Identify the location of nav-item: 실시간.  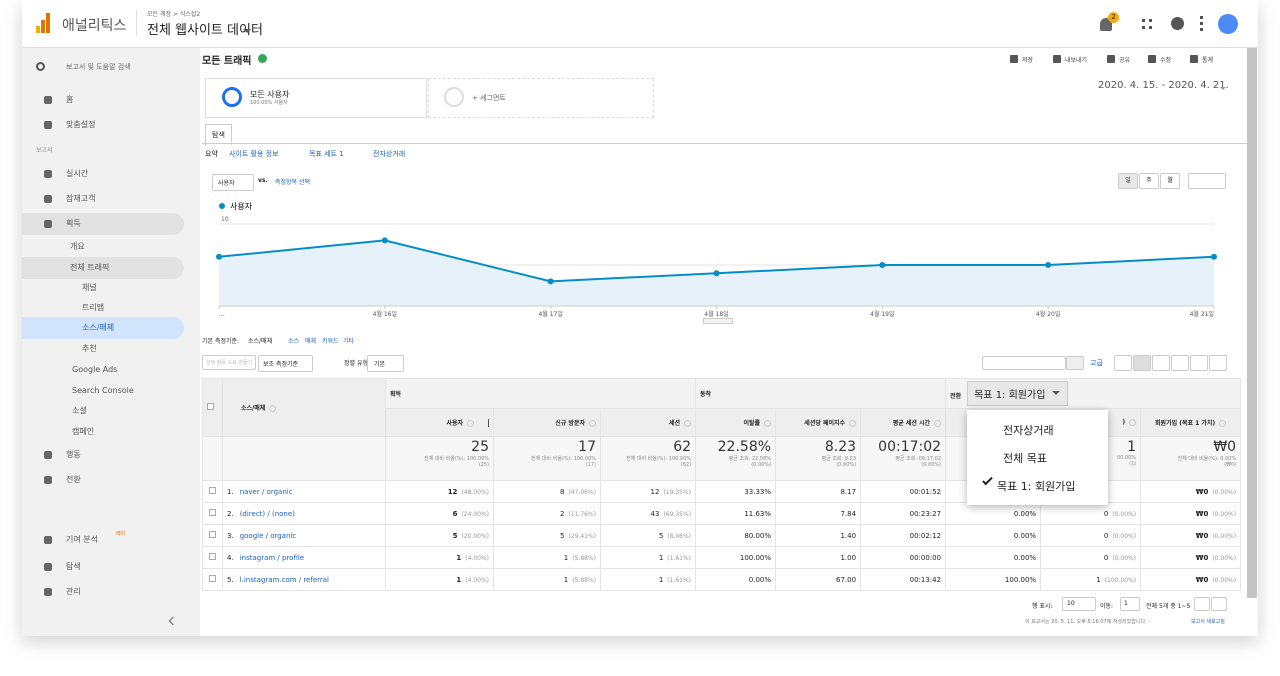
(103, 174).